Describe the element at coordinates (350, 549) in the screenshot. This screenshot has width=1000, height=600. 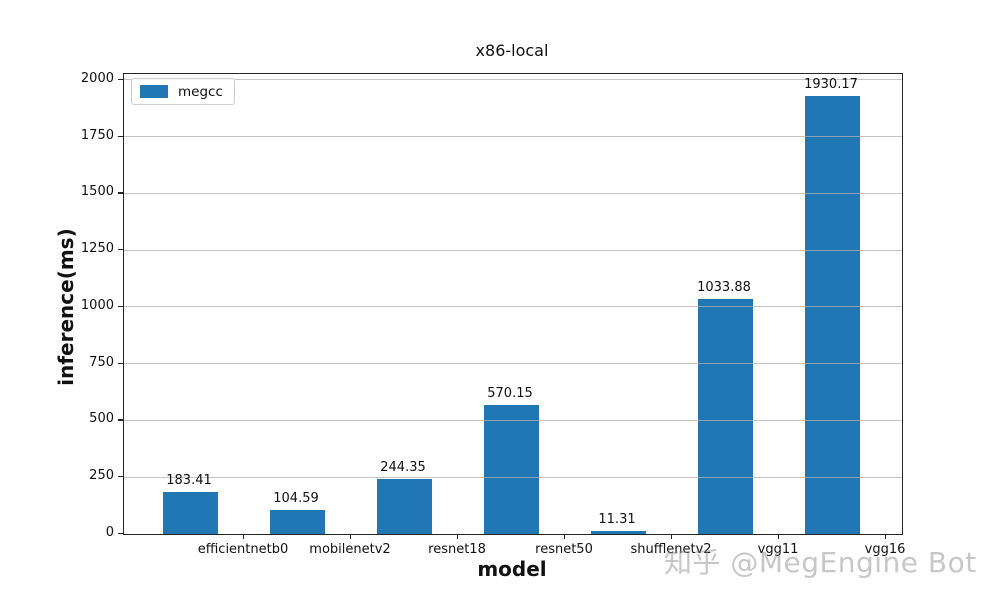
I see `x-tick-label-mobilenetv2: mobilenetv2` at that location.